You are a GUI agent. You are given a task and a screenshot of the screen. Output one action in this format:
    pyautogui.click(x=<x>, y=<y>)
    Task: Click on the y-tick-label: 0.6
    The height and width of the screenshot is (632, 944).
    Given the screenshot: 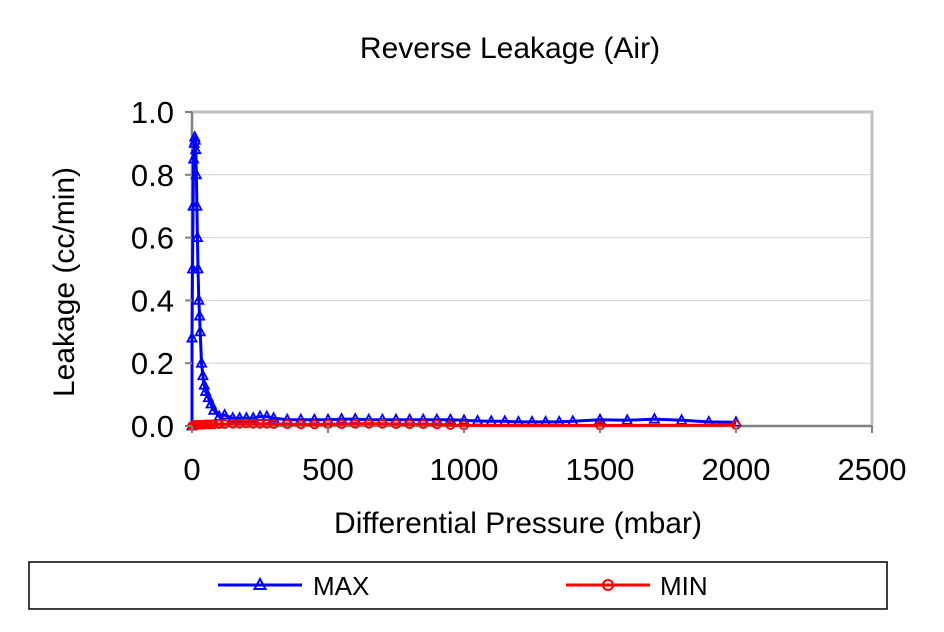 What is the action you would take?
    pyautogui.click(x=152, y=238)
    